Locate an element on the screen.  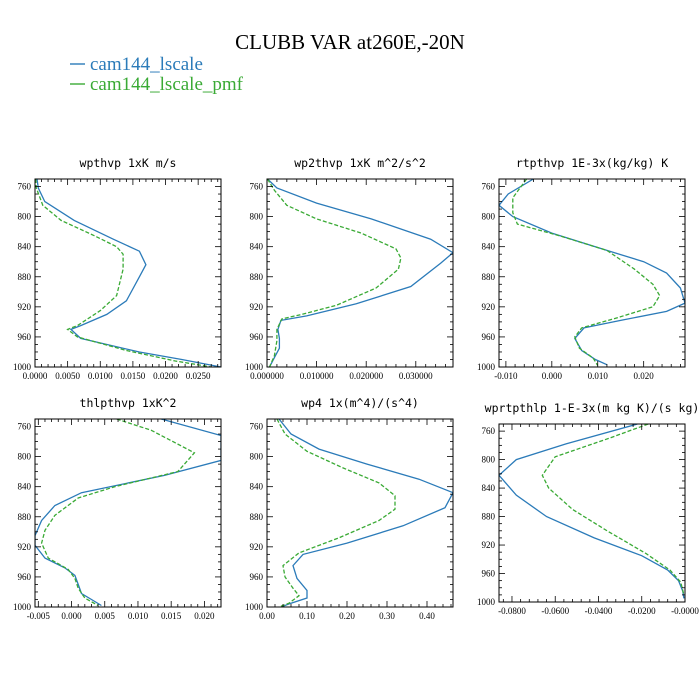
panel-title: wp2thvp 1xK m^2/s^2 is located at coordinates (360, 163).